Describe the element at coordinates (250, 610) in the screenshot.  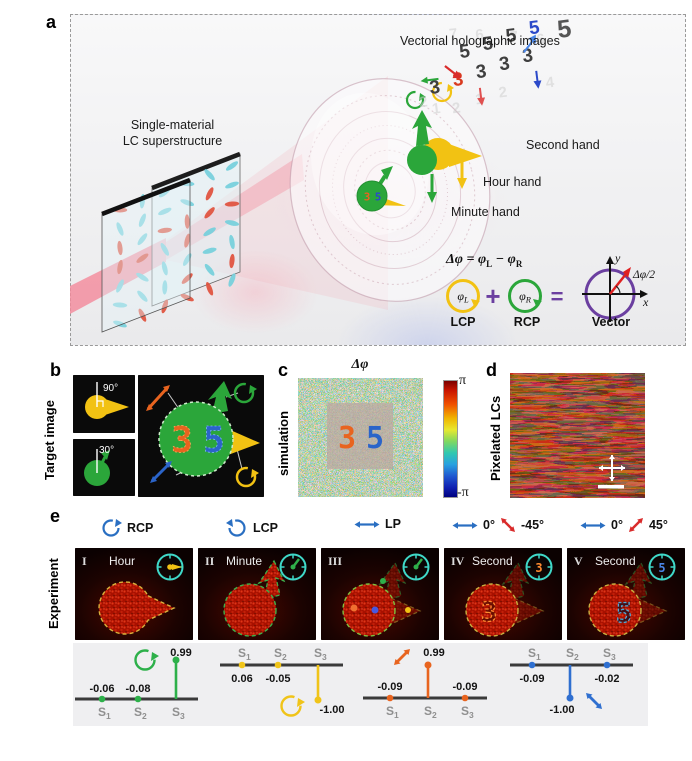
I see `minute-hologram-blob` at that location.